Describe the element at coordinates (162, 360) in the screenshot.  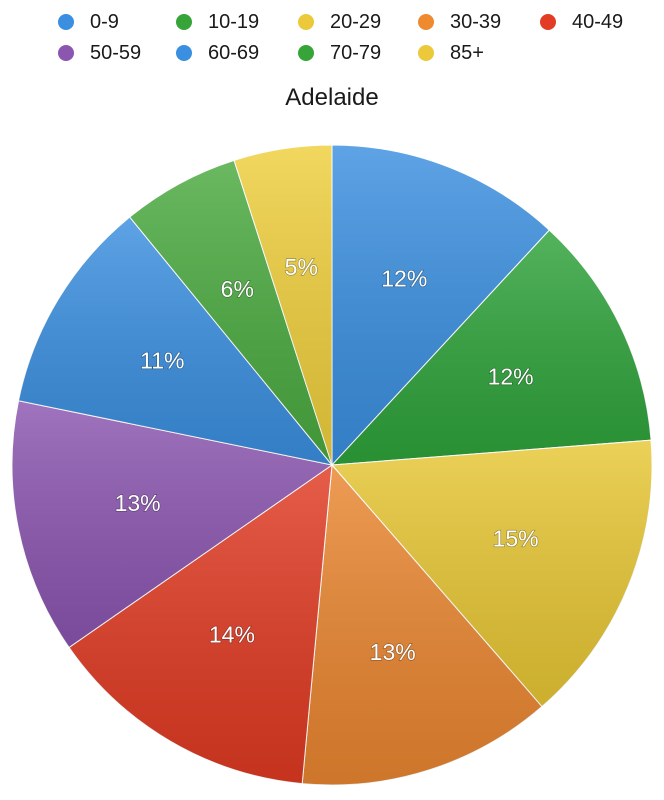
I see `slice-label-60-69: 11%` at that location.